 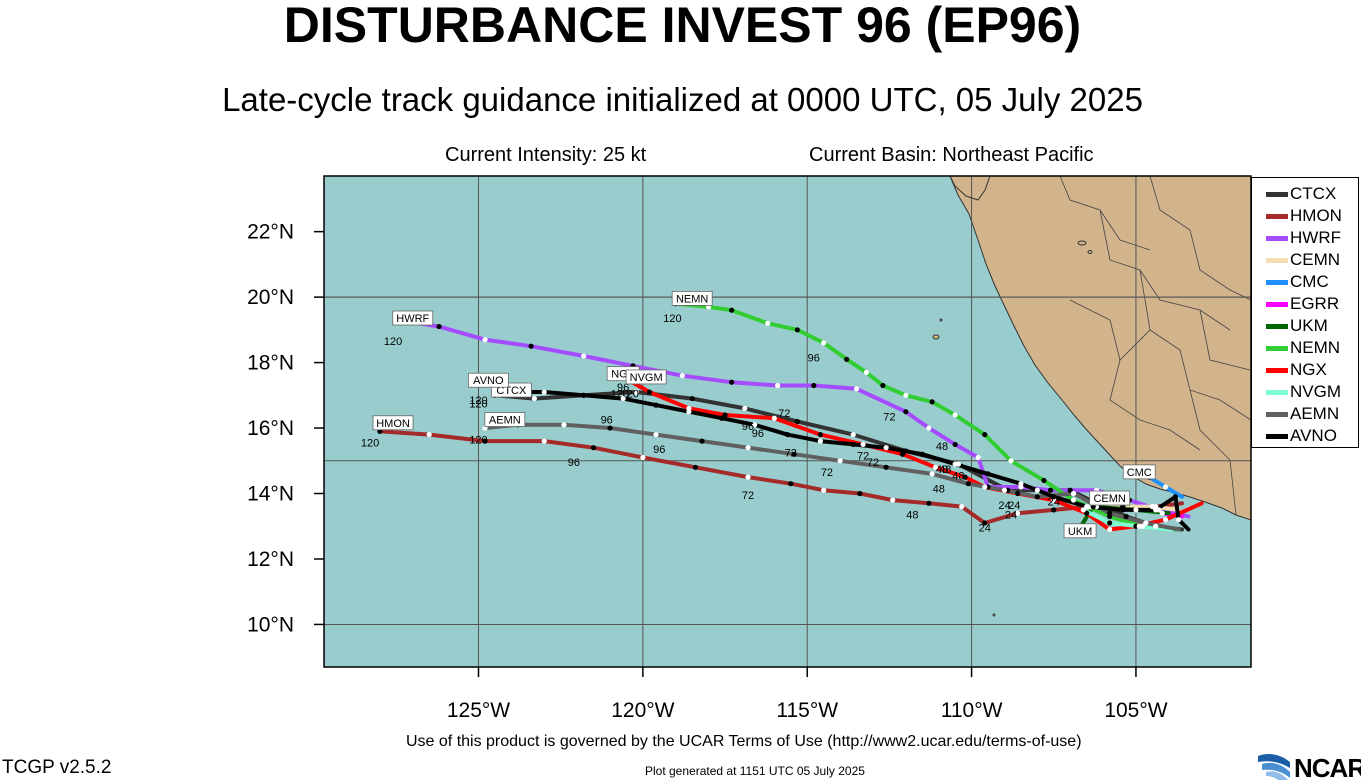 What do you see at coordinates (1315, 347) in the screenshot?
I see `legend-label: NEMN` at bounding box center [1315, 347].